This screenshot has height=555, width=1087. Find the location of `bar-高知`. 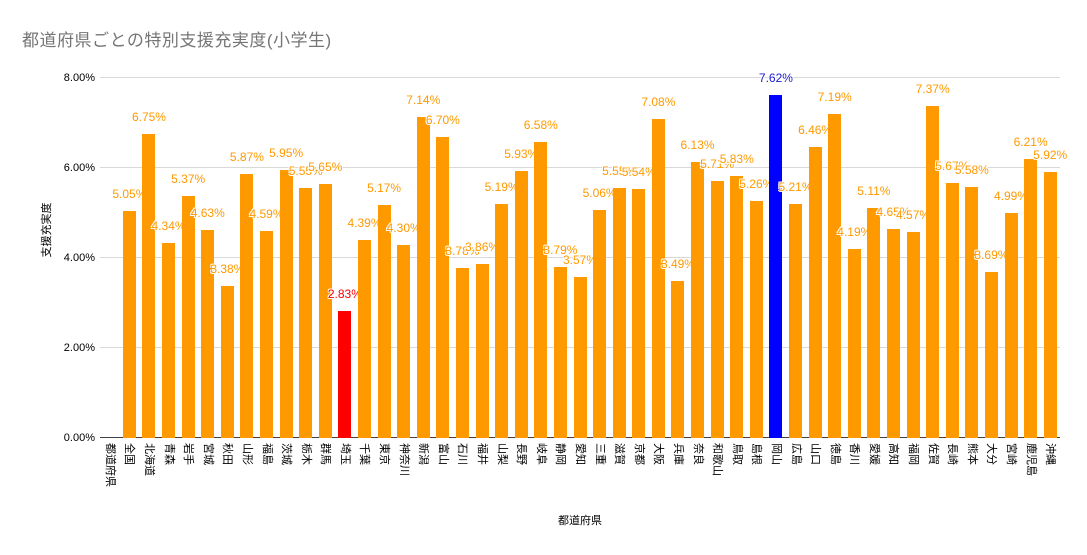

bar-高知 is located at coordinates (893, 333).